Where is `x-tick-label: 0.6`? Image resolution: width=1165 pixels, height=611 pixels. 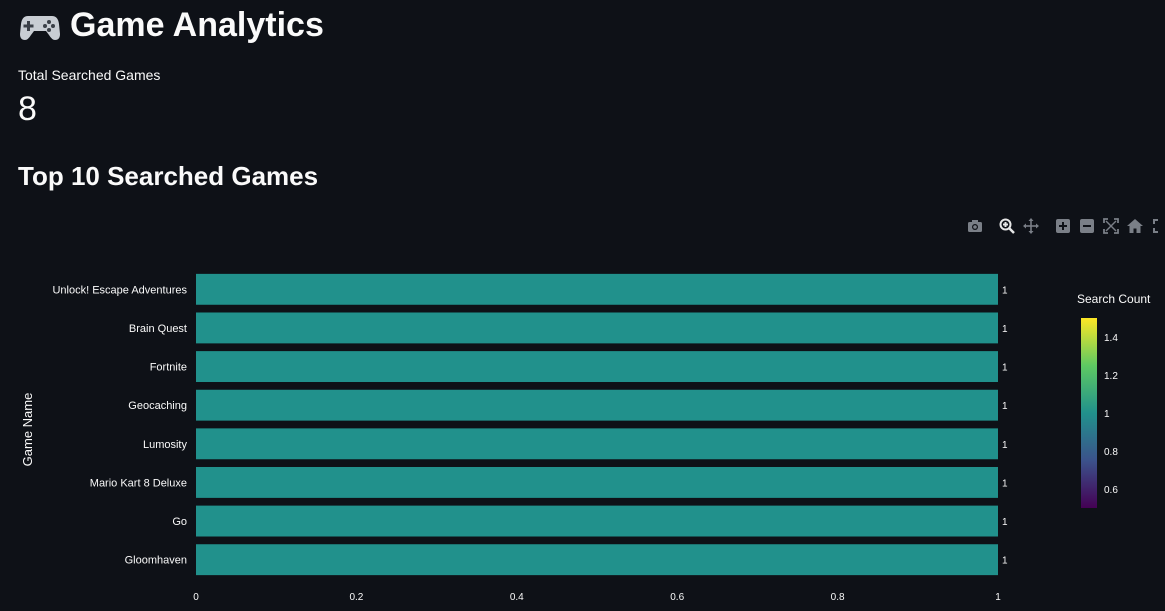 x-tick-label: 0.6 is located at coordinates (677, 597).